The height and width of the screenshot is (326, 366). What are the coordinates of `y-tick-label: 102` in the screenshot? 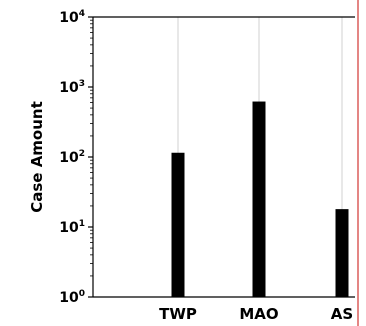 It's located at (72, 157).